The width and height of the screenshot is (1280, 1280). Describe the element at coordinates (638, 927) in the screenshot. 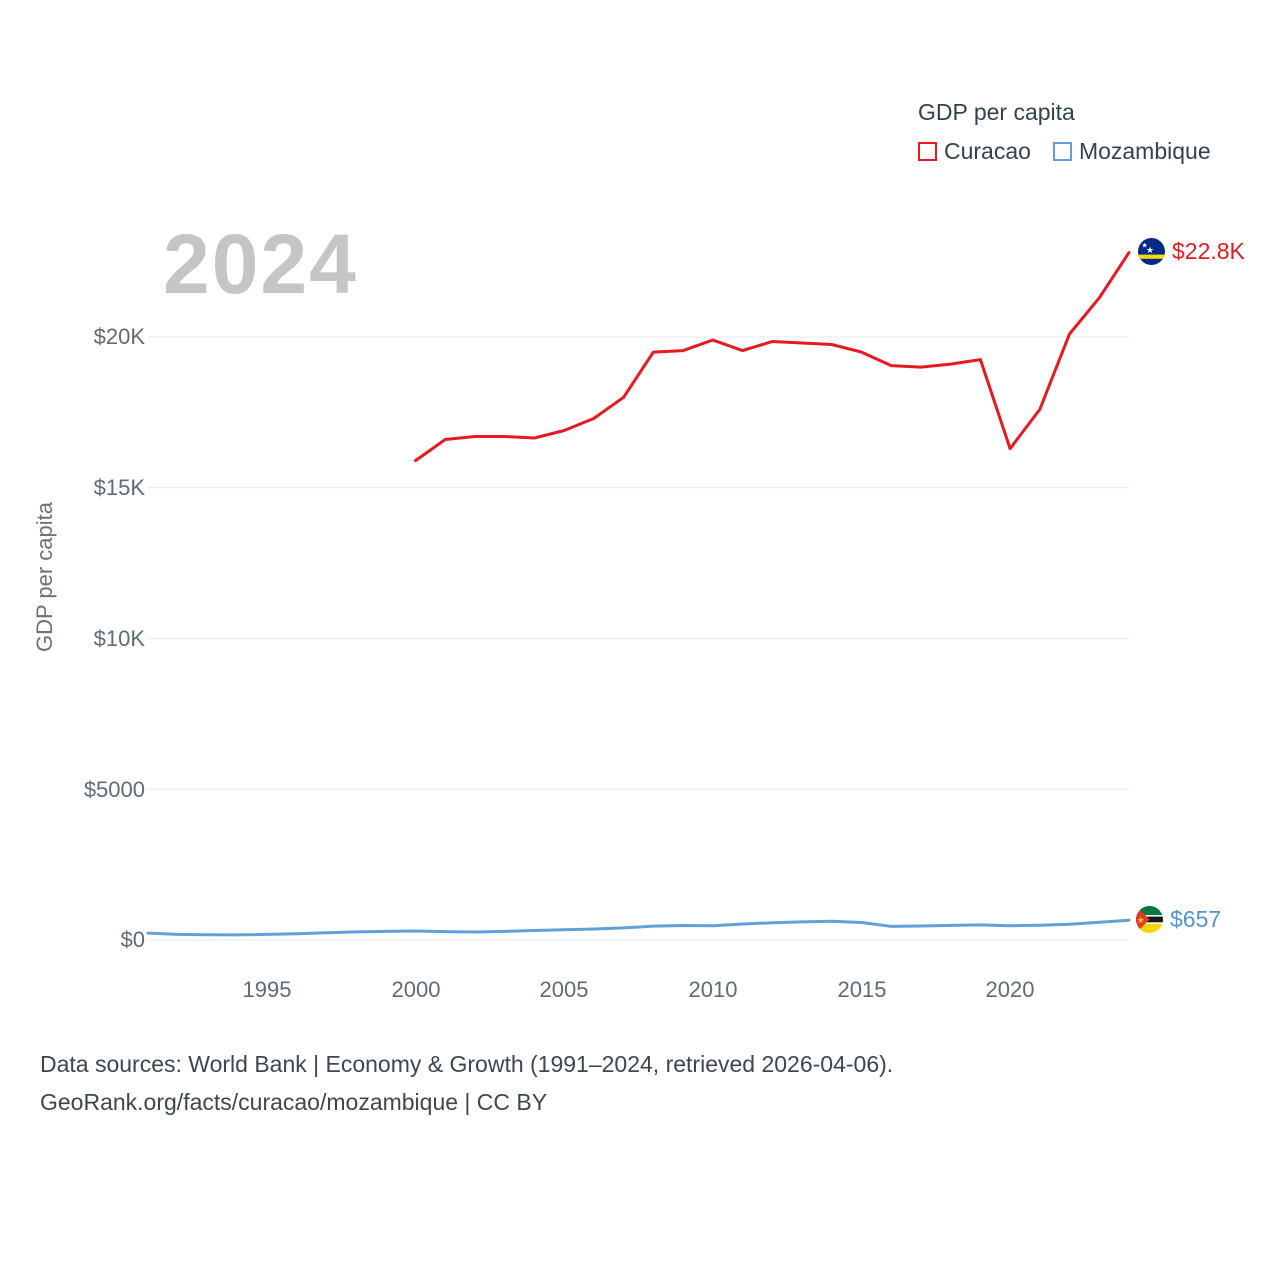

I see `series-line-mozambique` at that location.